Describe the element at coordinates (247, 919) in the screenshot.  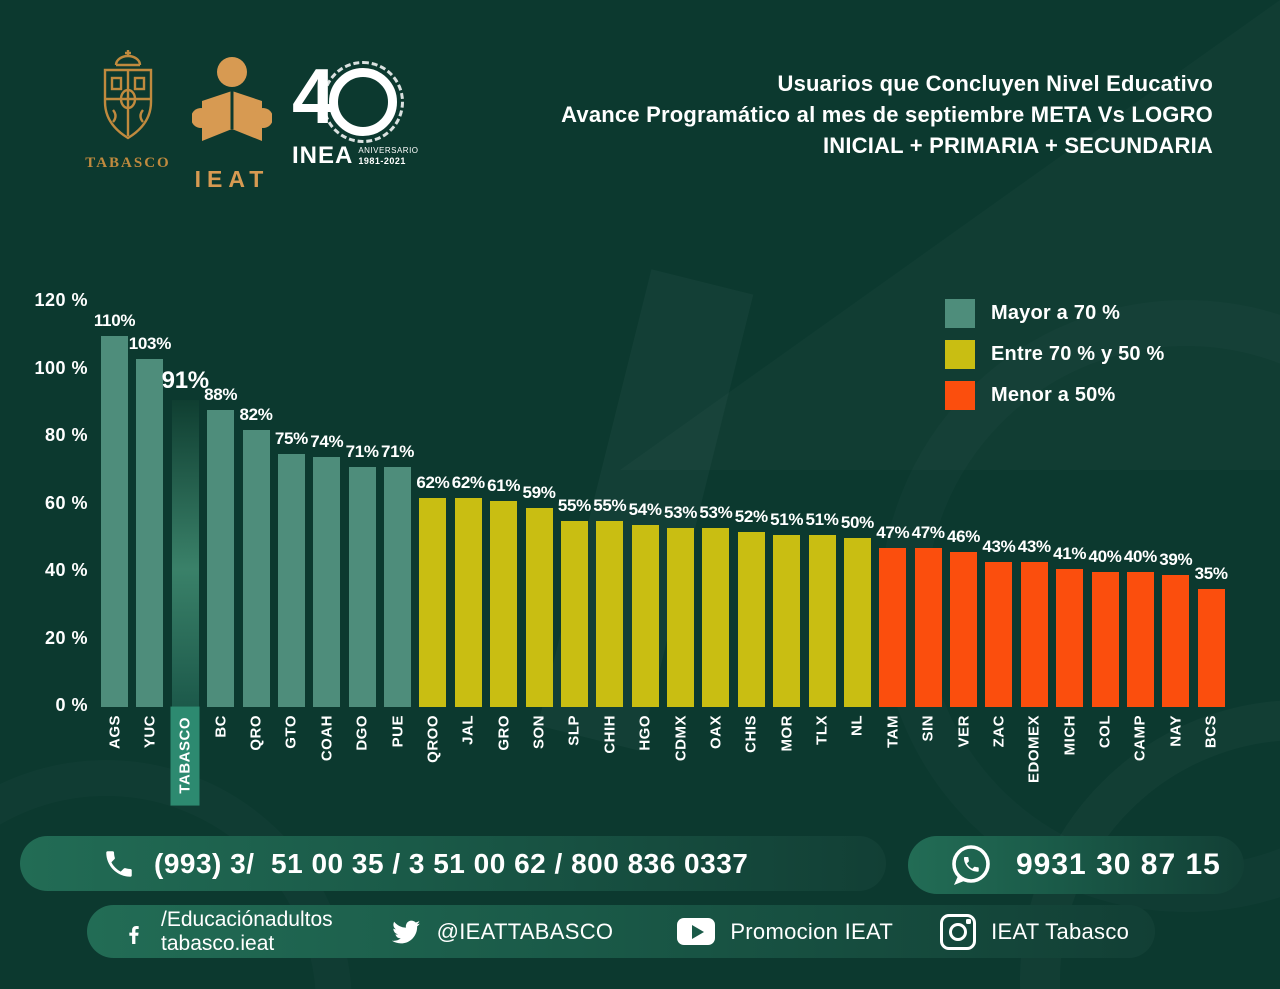
I see `facebook-handle-line1: /Educaciónadultos` at that location.